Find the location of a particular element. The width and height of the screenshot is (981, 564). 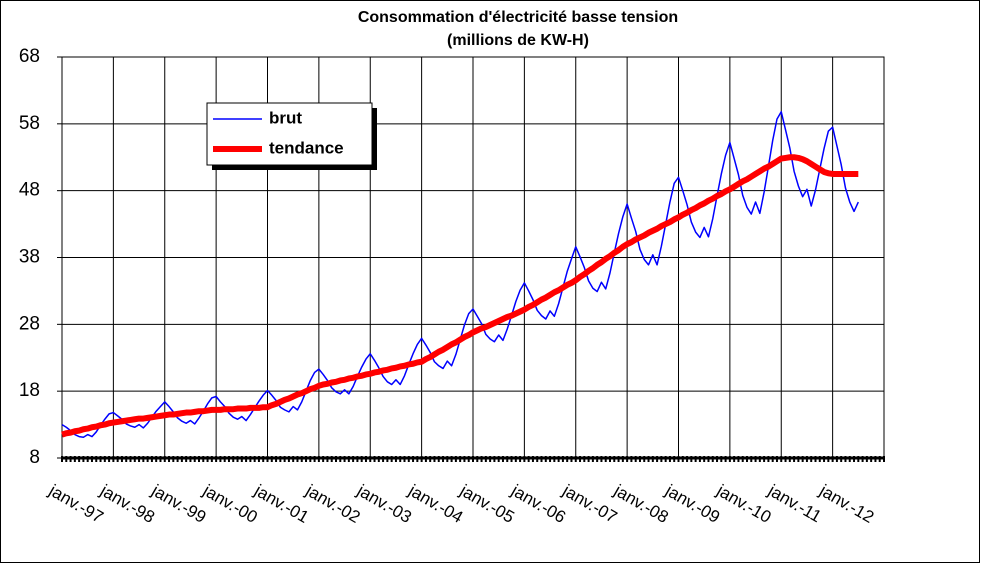

legend-label: brut is located at coordinates (285, 117).